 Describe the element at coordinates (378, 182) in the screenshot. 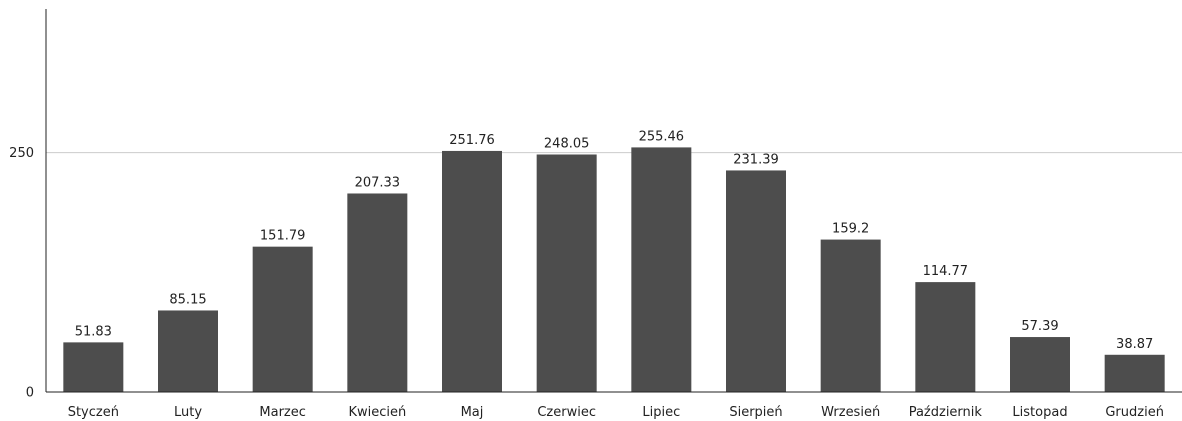

I see `data-label-3: 207.33` at that location.